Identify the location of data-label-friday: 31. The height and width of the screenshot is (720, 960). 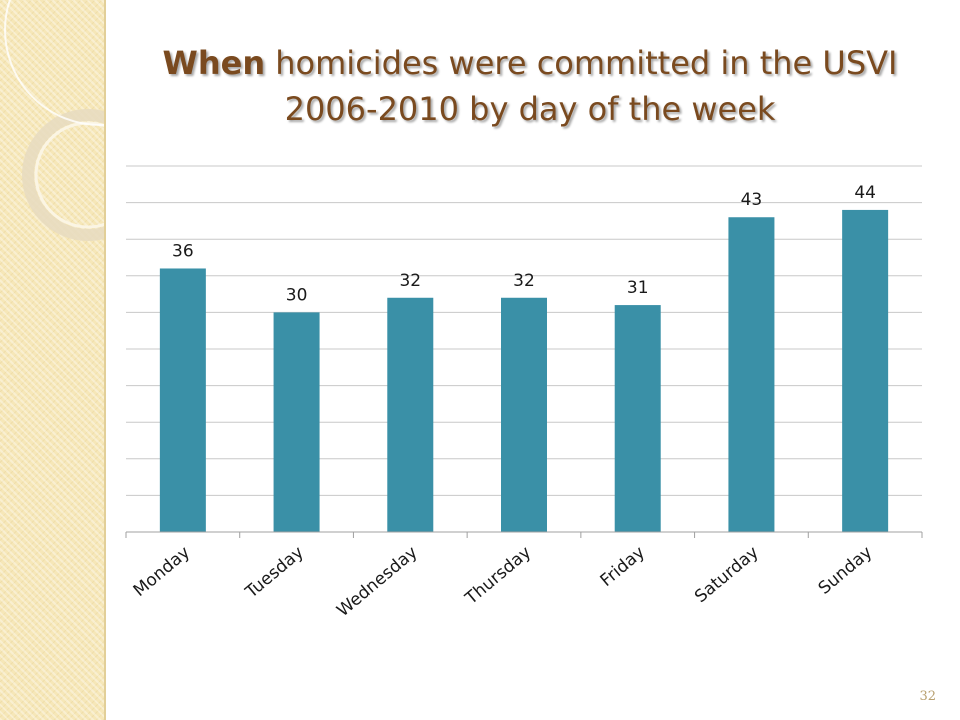
(638, 288).